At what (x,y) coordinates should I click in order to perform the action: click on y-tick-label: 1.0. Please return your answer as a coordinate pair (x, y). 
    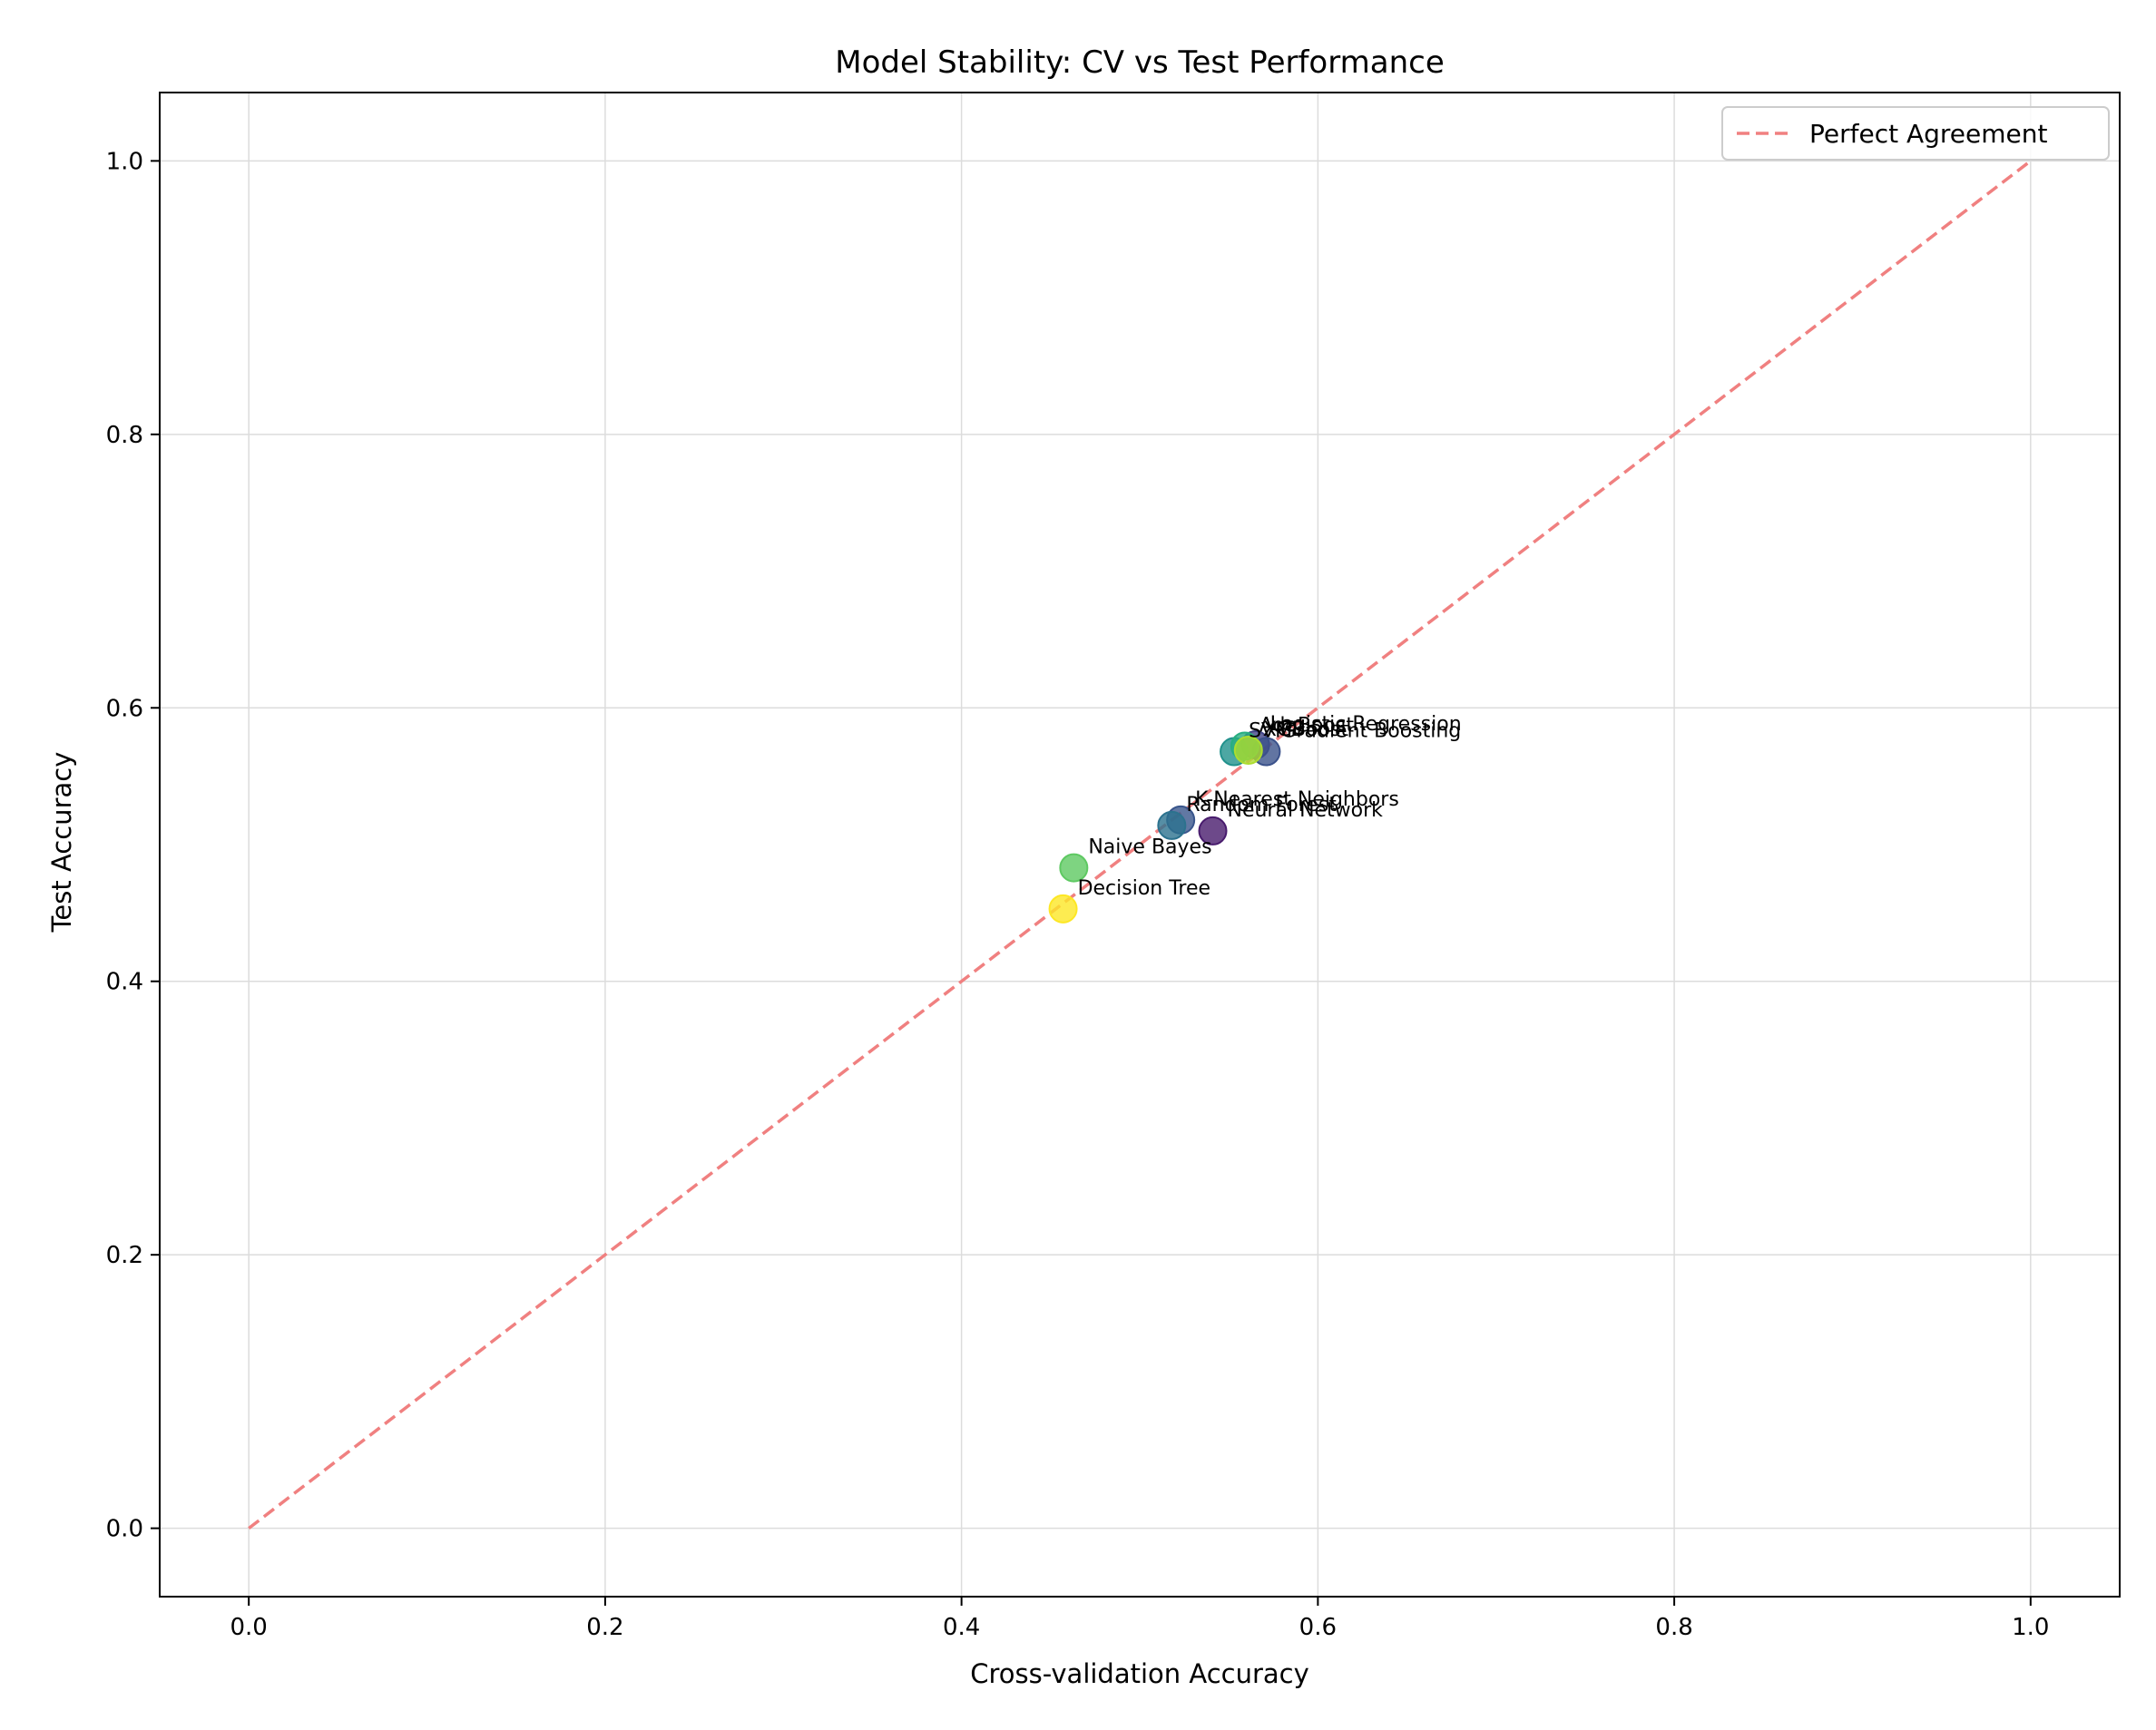
    Looking at the image, I should click on (124, 161).